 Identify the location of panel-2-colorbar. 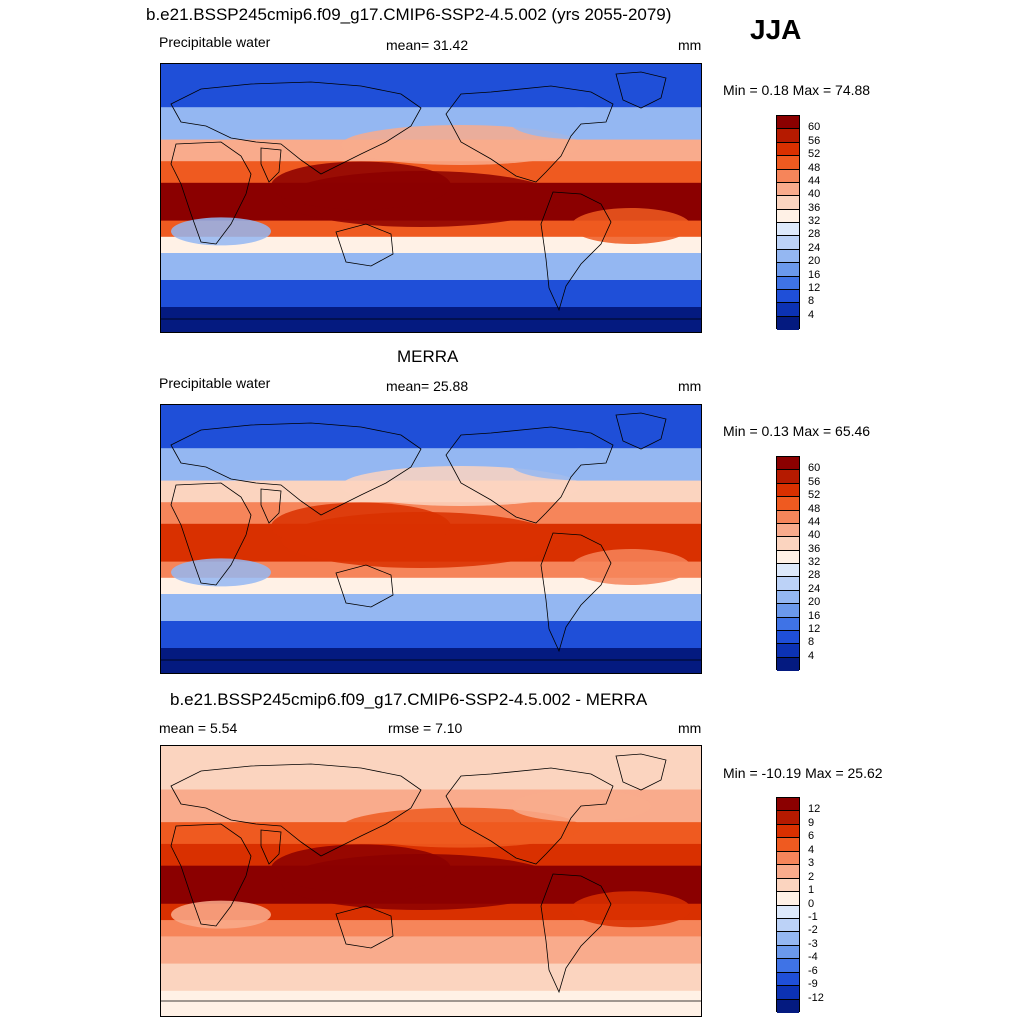
(788, 563).